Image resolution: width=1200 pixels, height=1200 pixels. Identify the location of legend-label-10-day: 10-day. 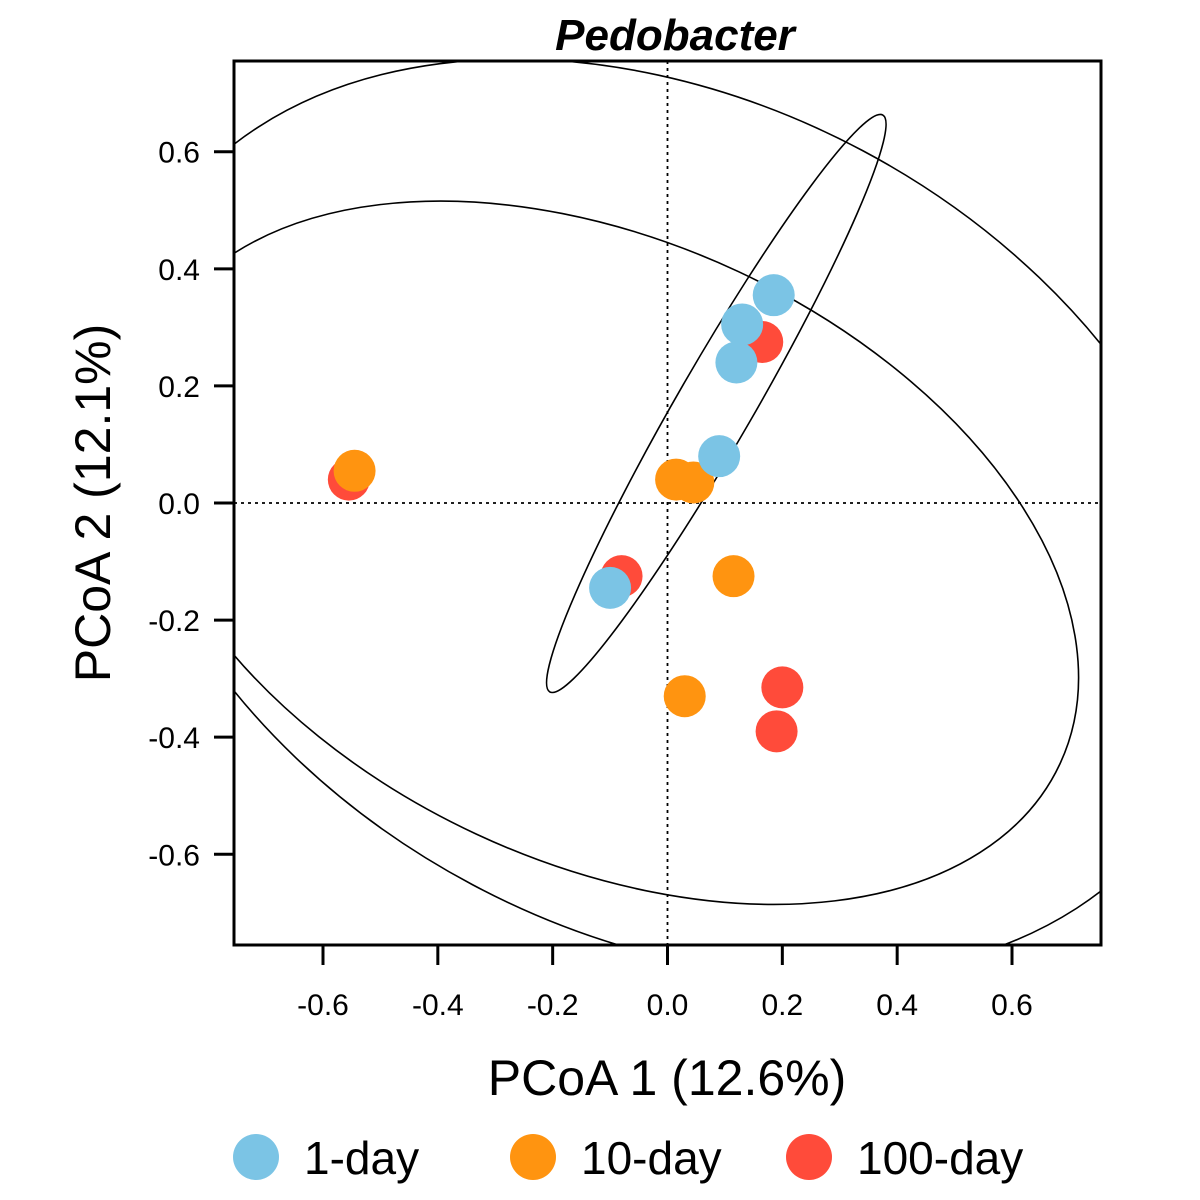
(651, 1158).